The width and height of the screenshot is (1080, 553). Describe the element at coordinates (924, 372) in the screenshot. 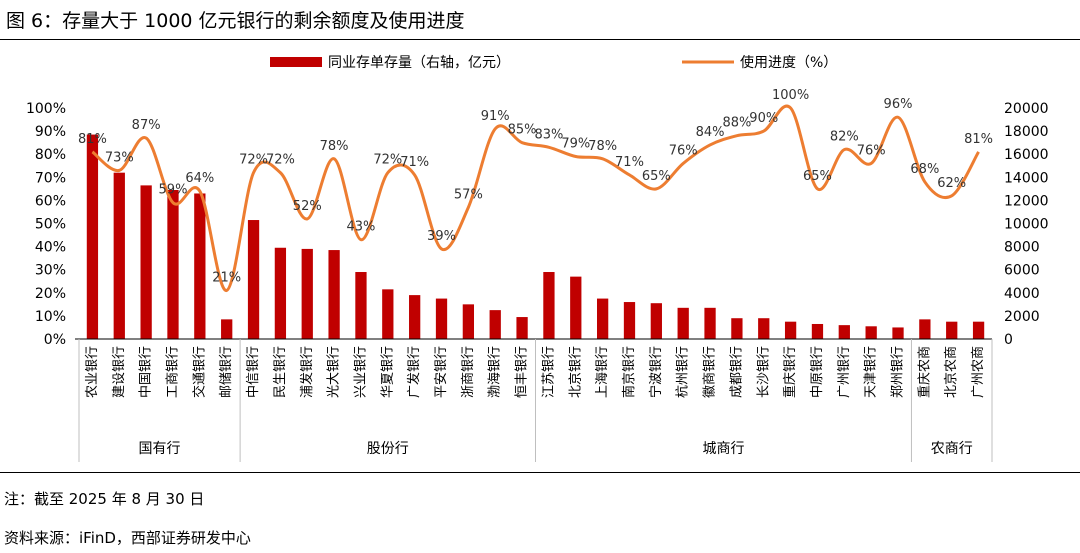

I see `category-label: 重庆农商` at that location.